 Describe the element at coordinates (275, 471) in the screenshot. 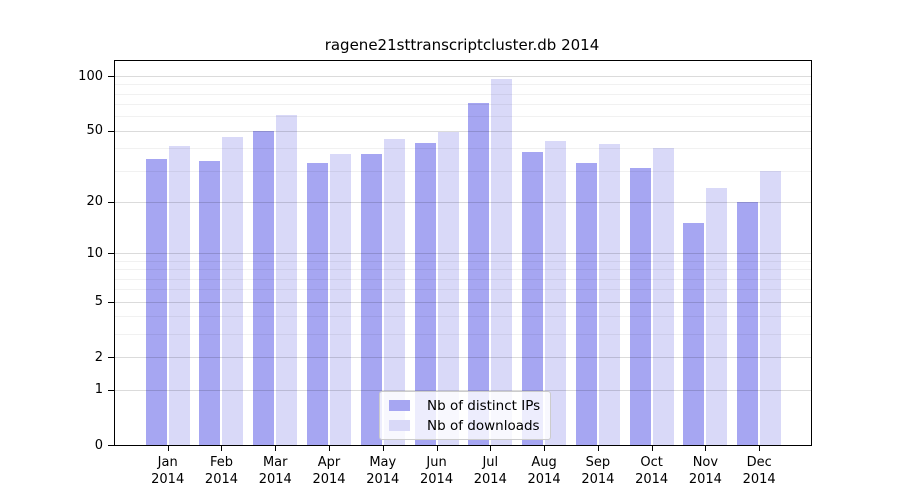

I see `x-tick-label: Mar 2014` at that location.